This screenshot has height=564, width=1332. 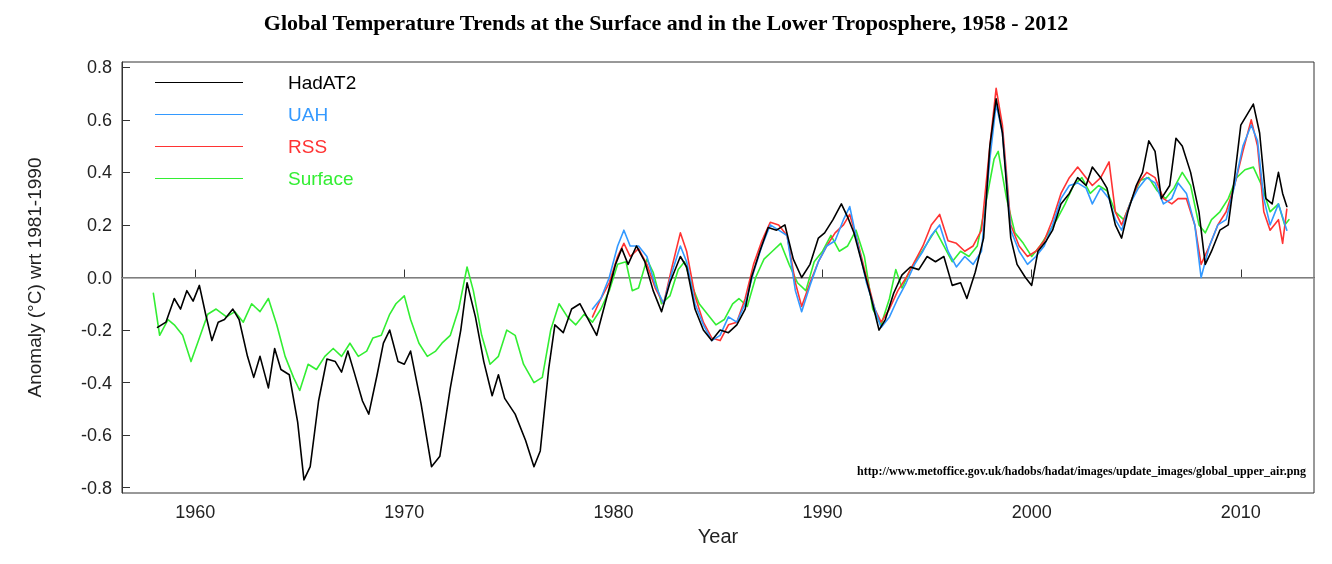 What do you see at coordinates (99, 277) in the screenshot?
I see `y-tick-label: 0.0` at bounding box center [99, 277].